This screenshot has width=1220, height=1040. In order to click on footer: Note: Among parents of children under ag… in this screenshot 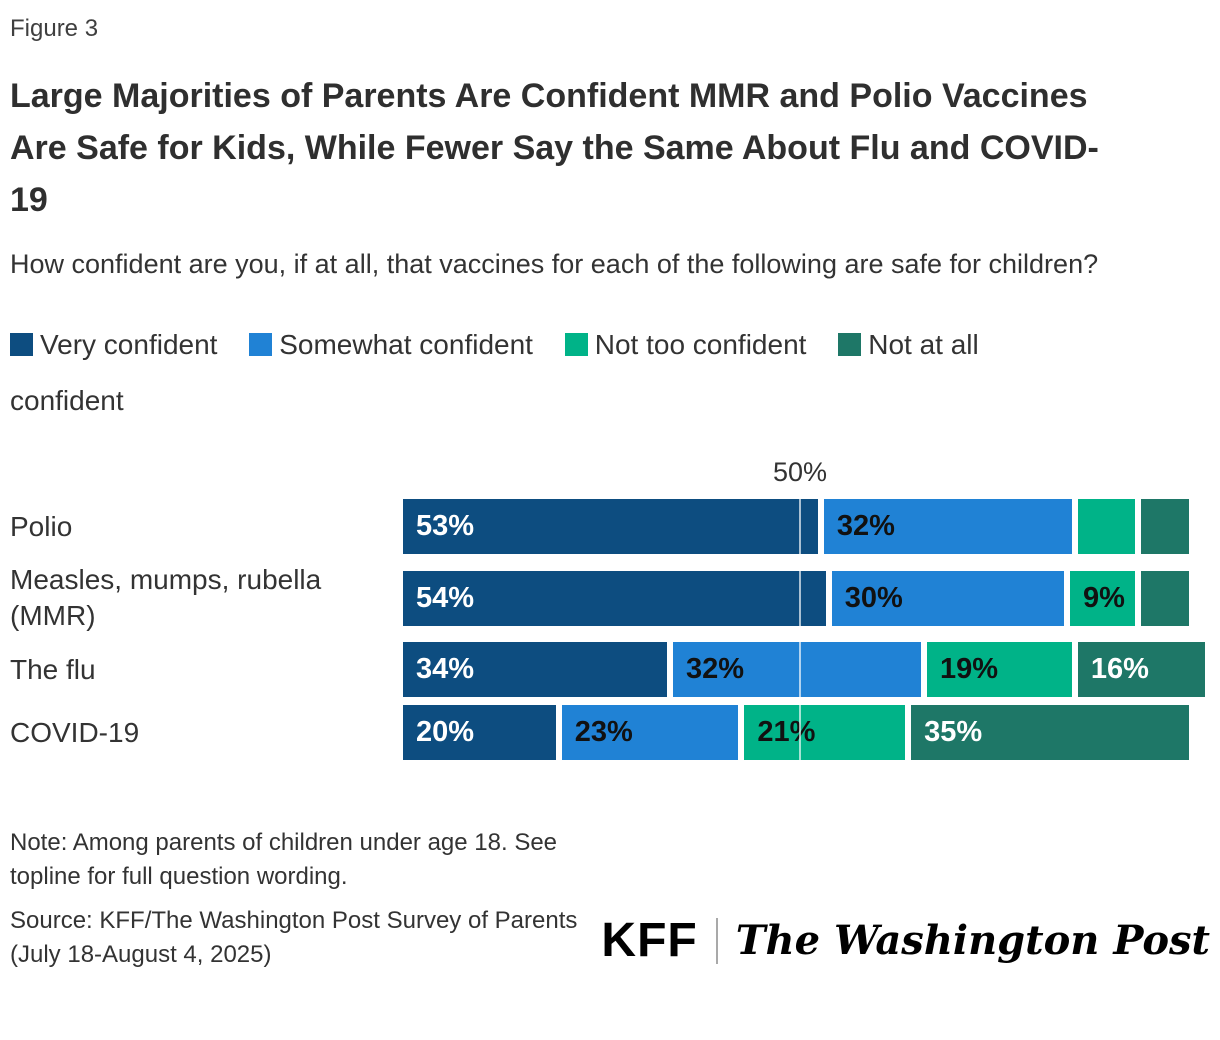, I will do `click(610, 899)`.